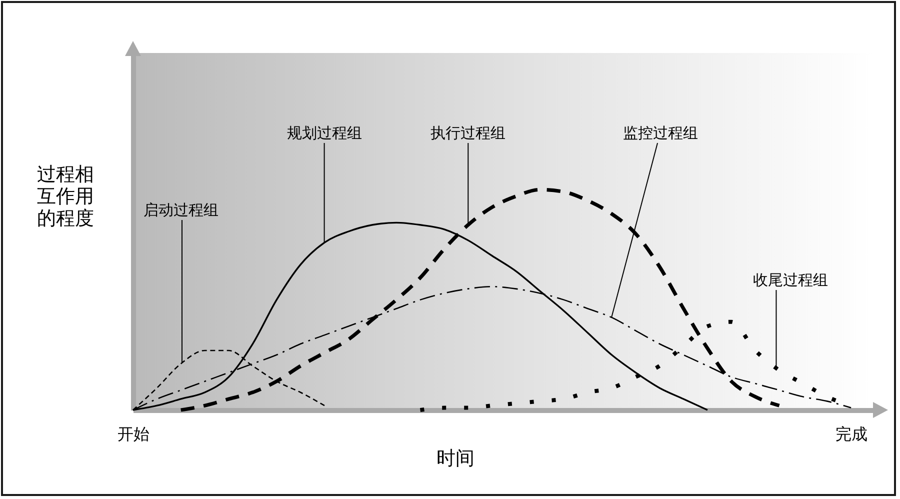 The width and height of the screenshot is (900, 499). What do you see at coordinates (324, 133) in the screenshot?
I see `text: 规划过程组` at bounding box center [324, 133].